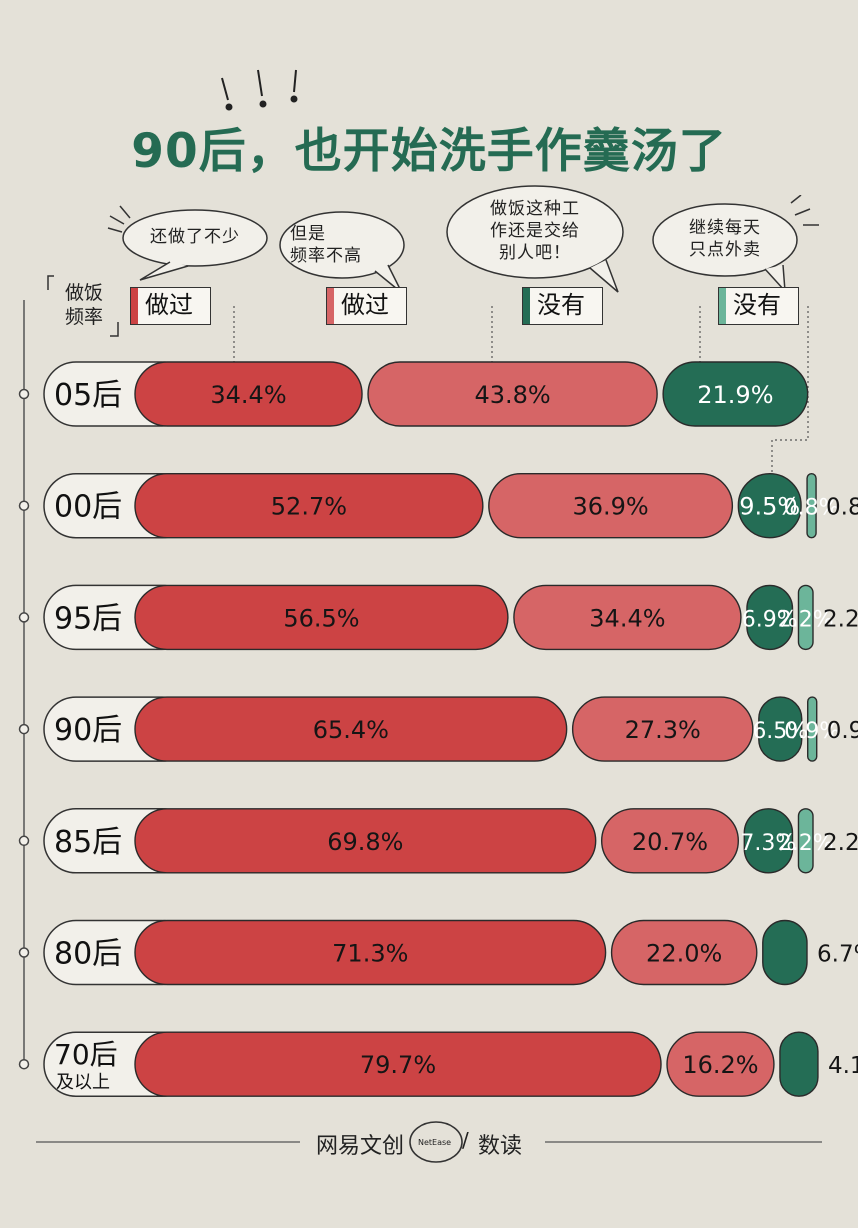  I want to click on legend-item-2: 做过, so click(366, 306).